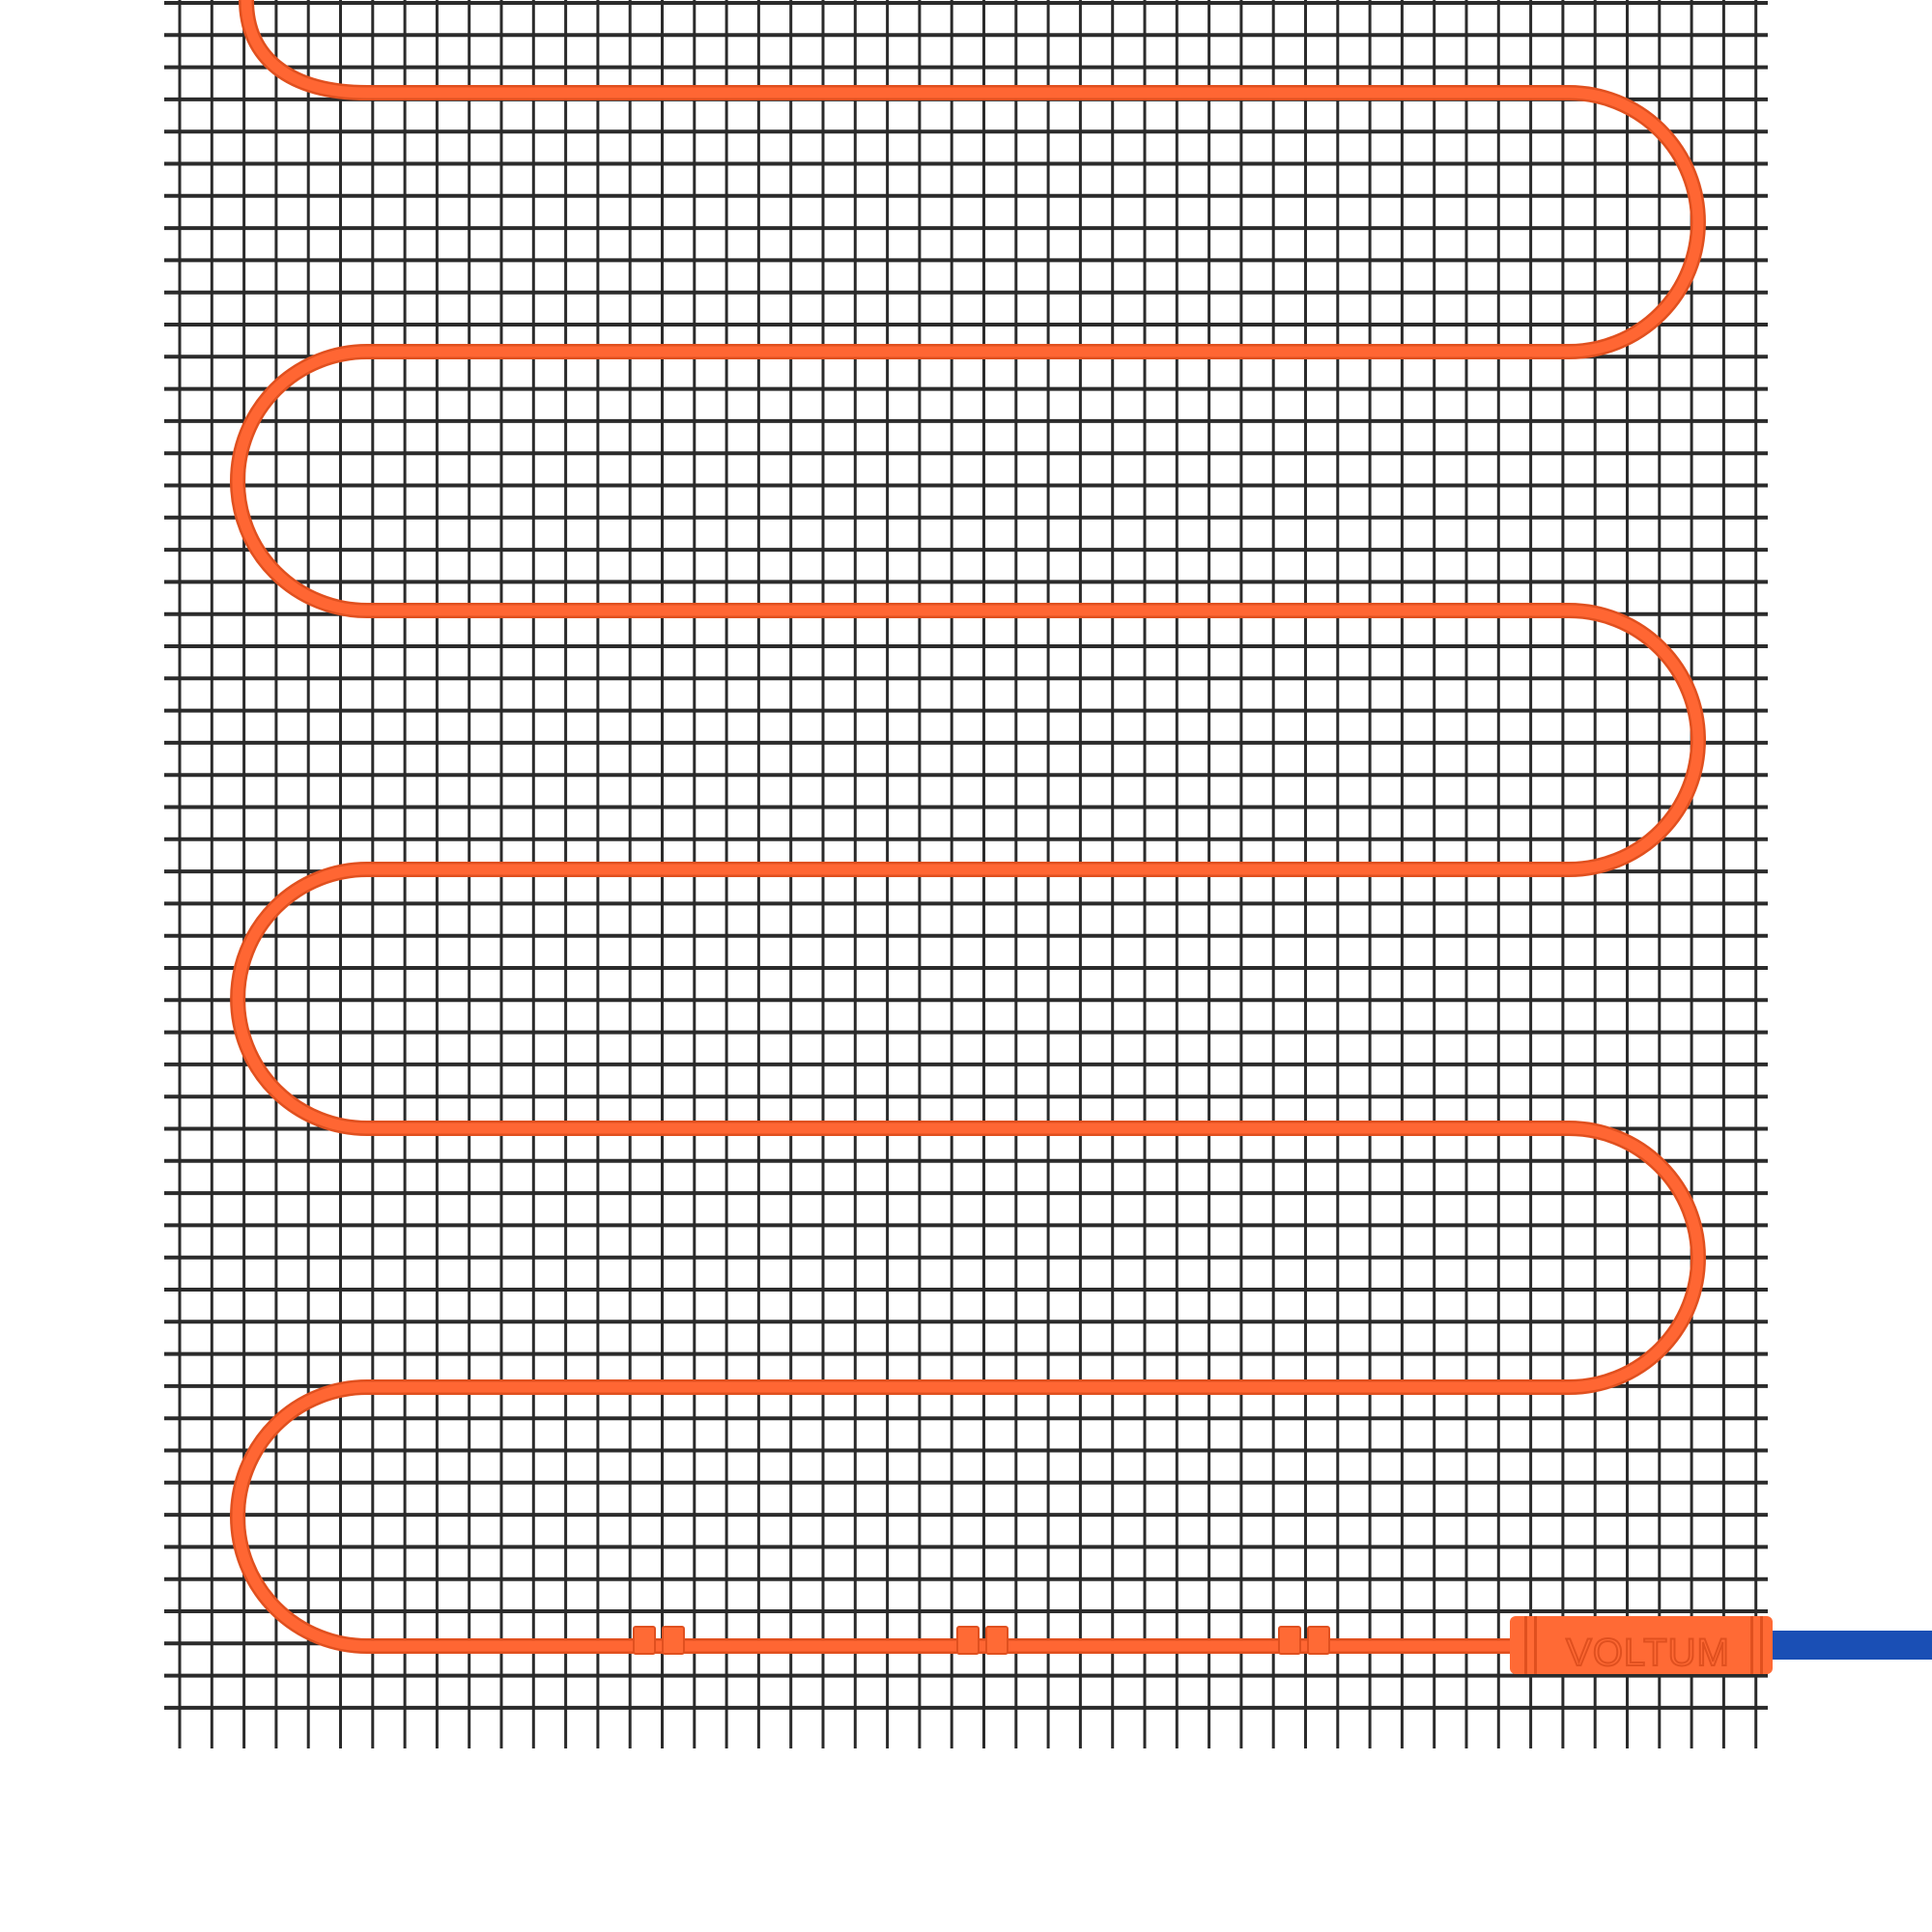 The width and height of the screenshot is (1932, 1932). What do you see at coordinates (1851, 1645) in the screenshot?
I see `power-lead-cable` at bounding box center [1851, 1645].